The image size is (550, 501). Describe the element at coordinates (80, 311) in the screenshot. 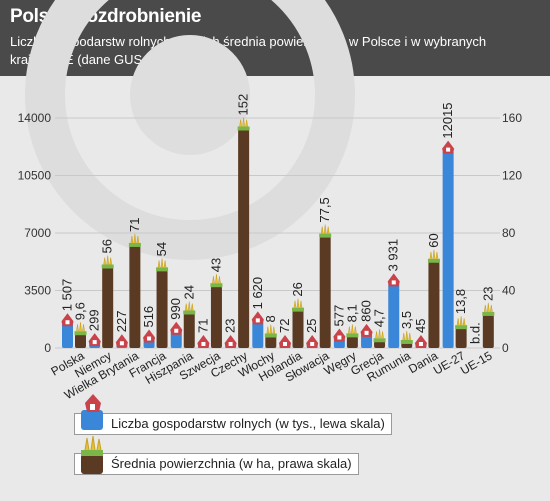

I see `data-label-area: 9,6` at that location.